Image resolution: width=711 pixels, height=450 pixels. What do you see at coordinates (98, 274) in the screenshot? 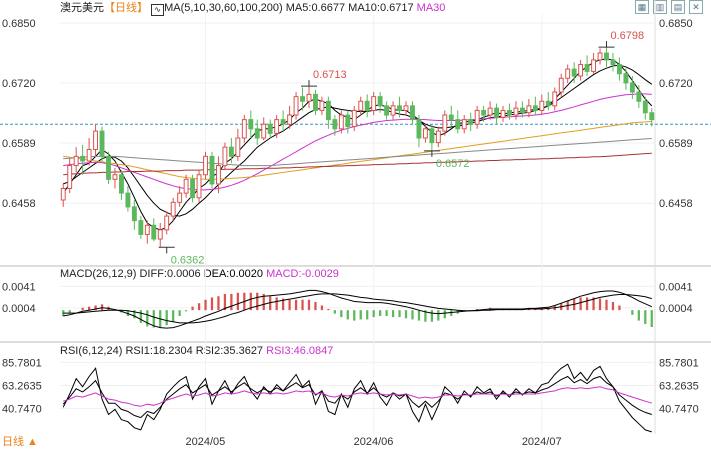
I see `macd-label: MACD(26,12,9)` at bounding box center [98, 274].